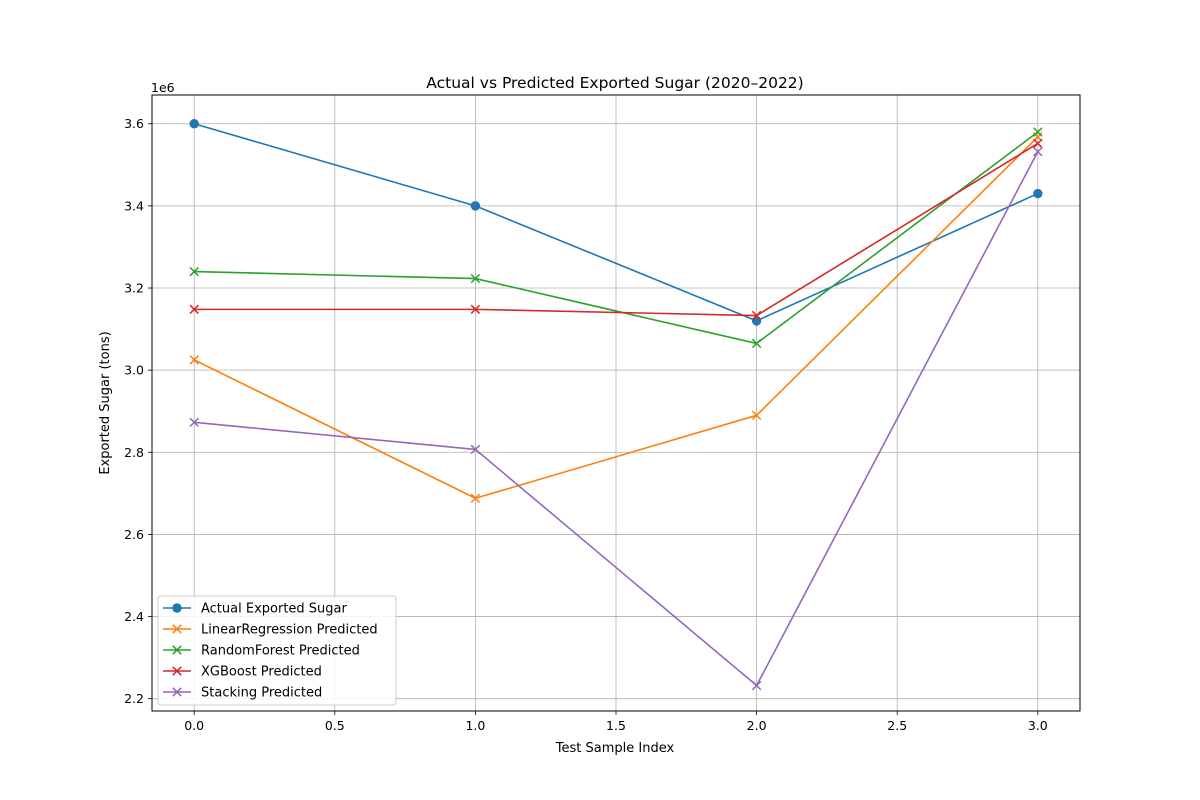 This screenshot has height=800, width=1200. What do you see at coordinates (134, 616) in the screenshot?
I see `y-tick-label: 2.4` at bounding box center [134, 616].